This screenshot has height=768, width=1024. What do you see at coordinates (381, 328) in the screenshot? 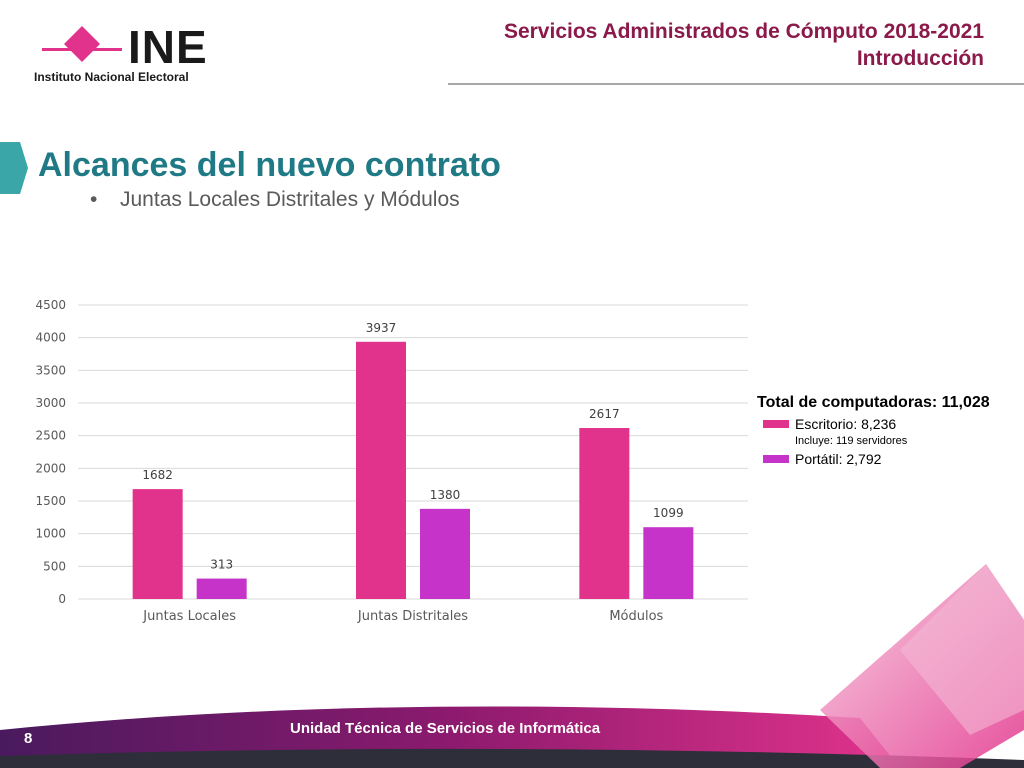
I see `data-label: 3937` at bounding box center [381, 328].